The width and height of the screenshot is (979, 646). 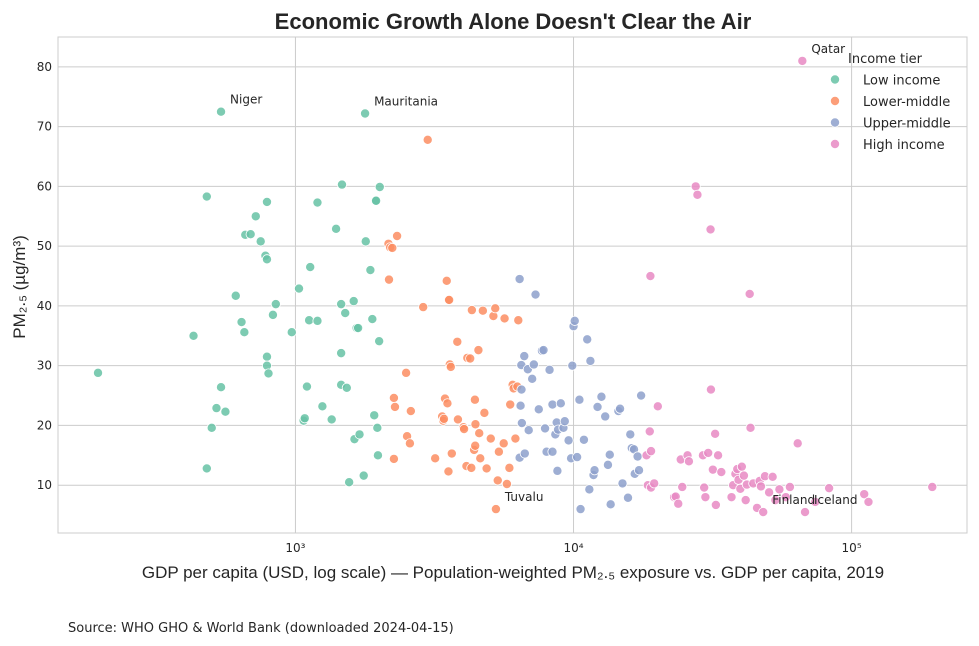 I want to click on annotation-label: Iceland, so click(x=835, y=500).